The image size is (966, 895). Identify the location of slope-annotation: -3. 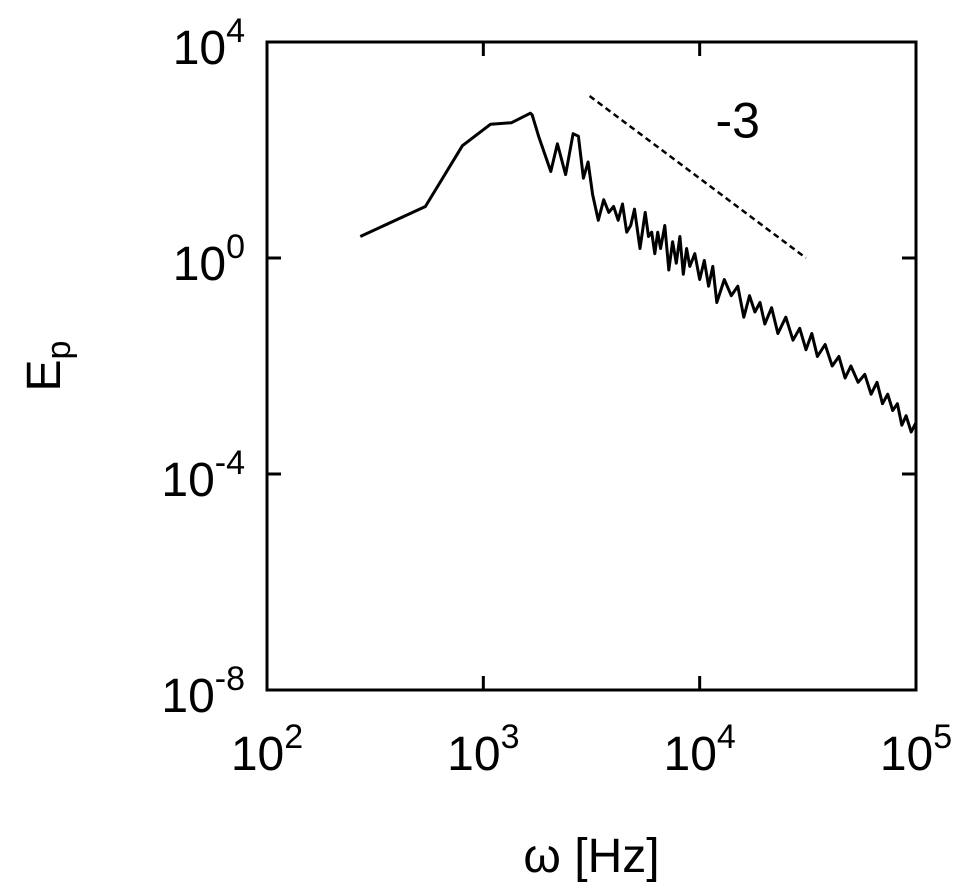
(738, 121).